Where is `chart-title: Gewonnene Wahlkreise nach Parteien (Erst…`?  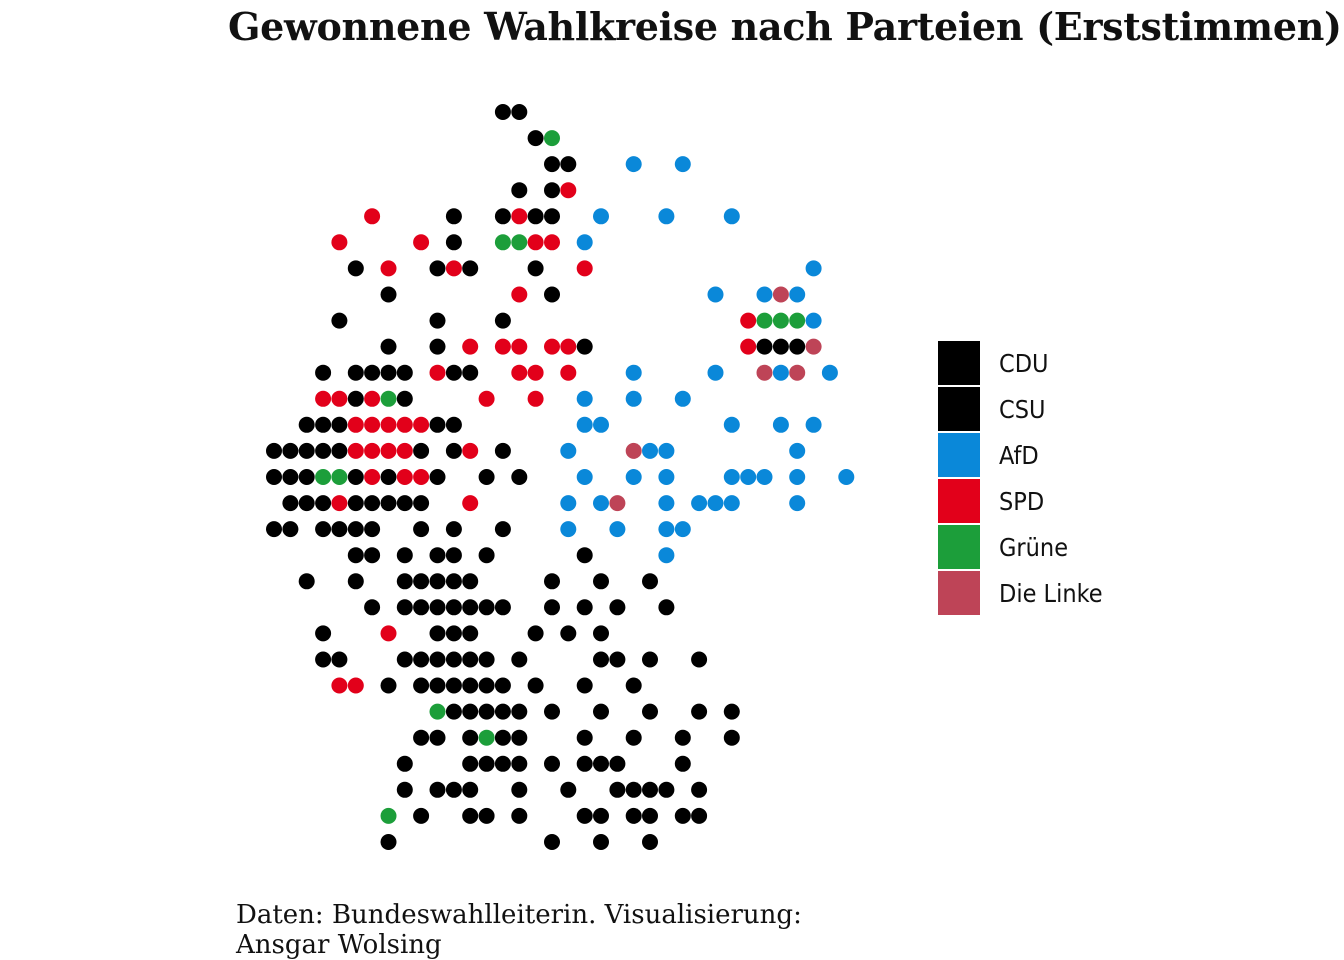
chart-title: Gewonnene Wahlkreise nach Parteien (Erst… is located at coordinates (785, 26).